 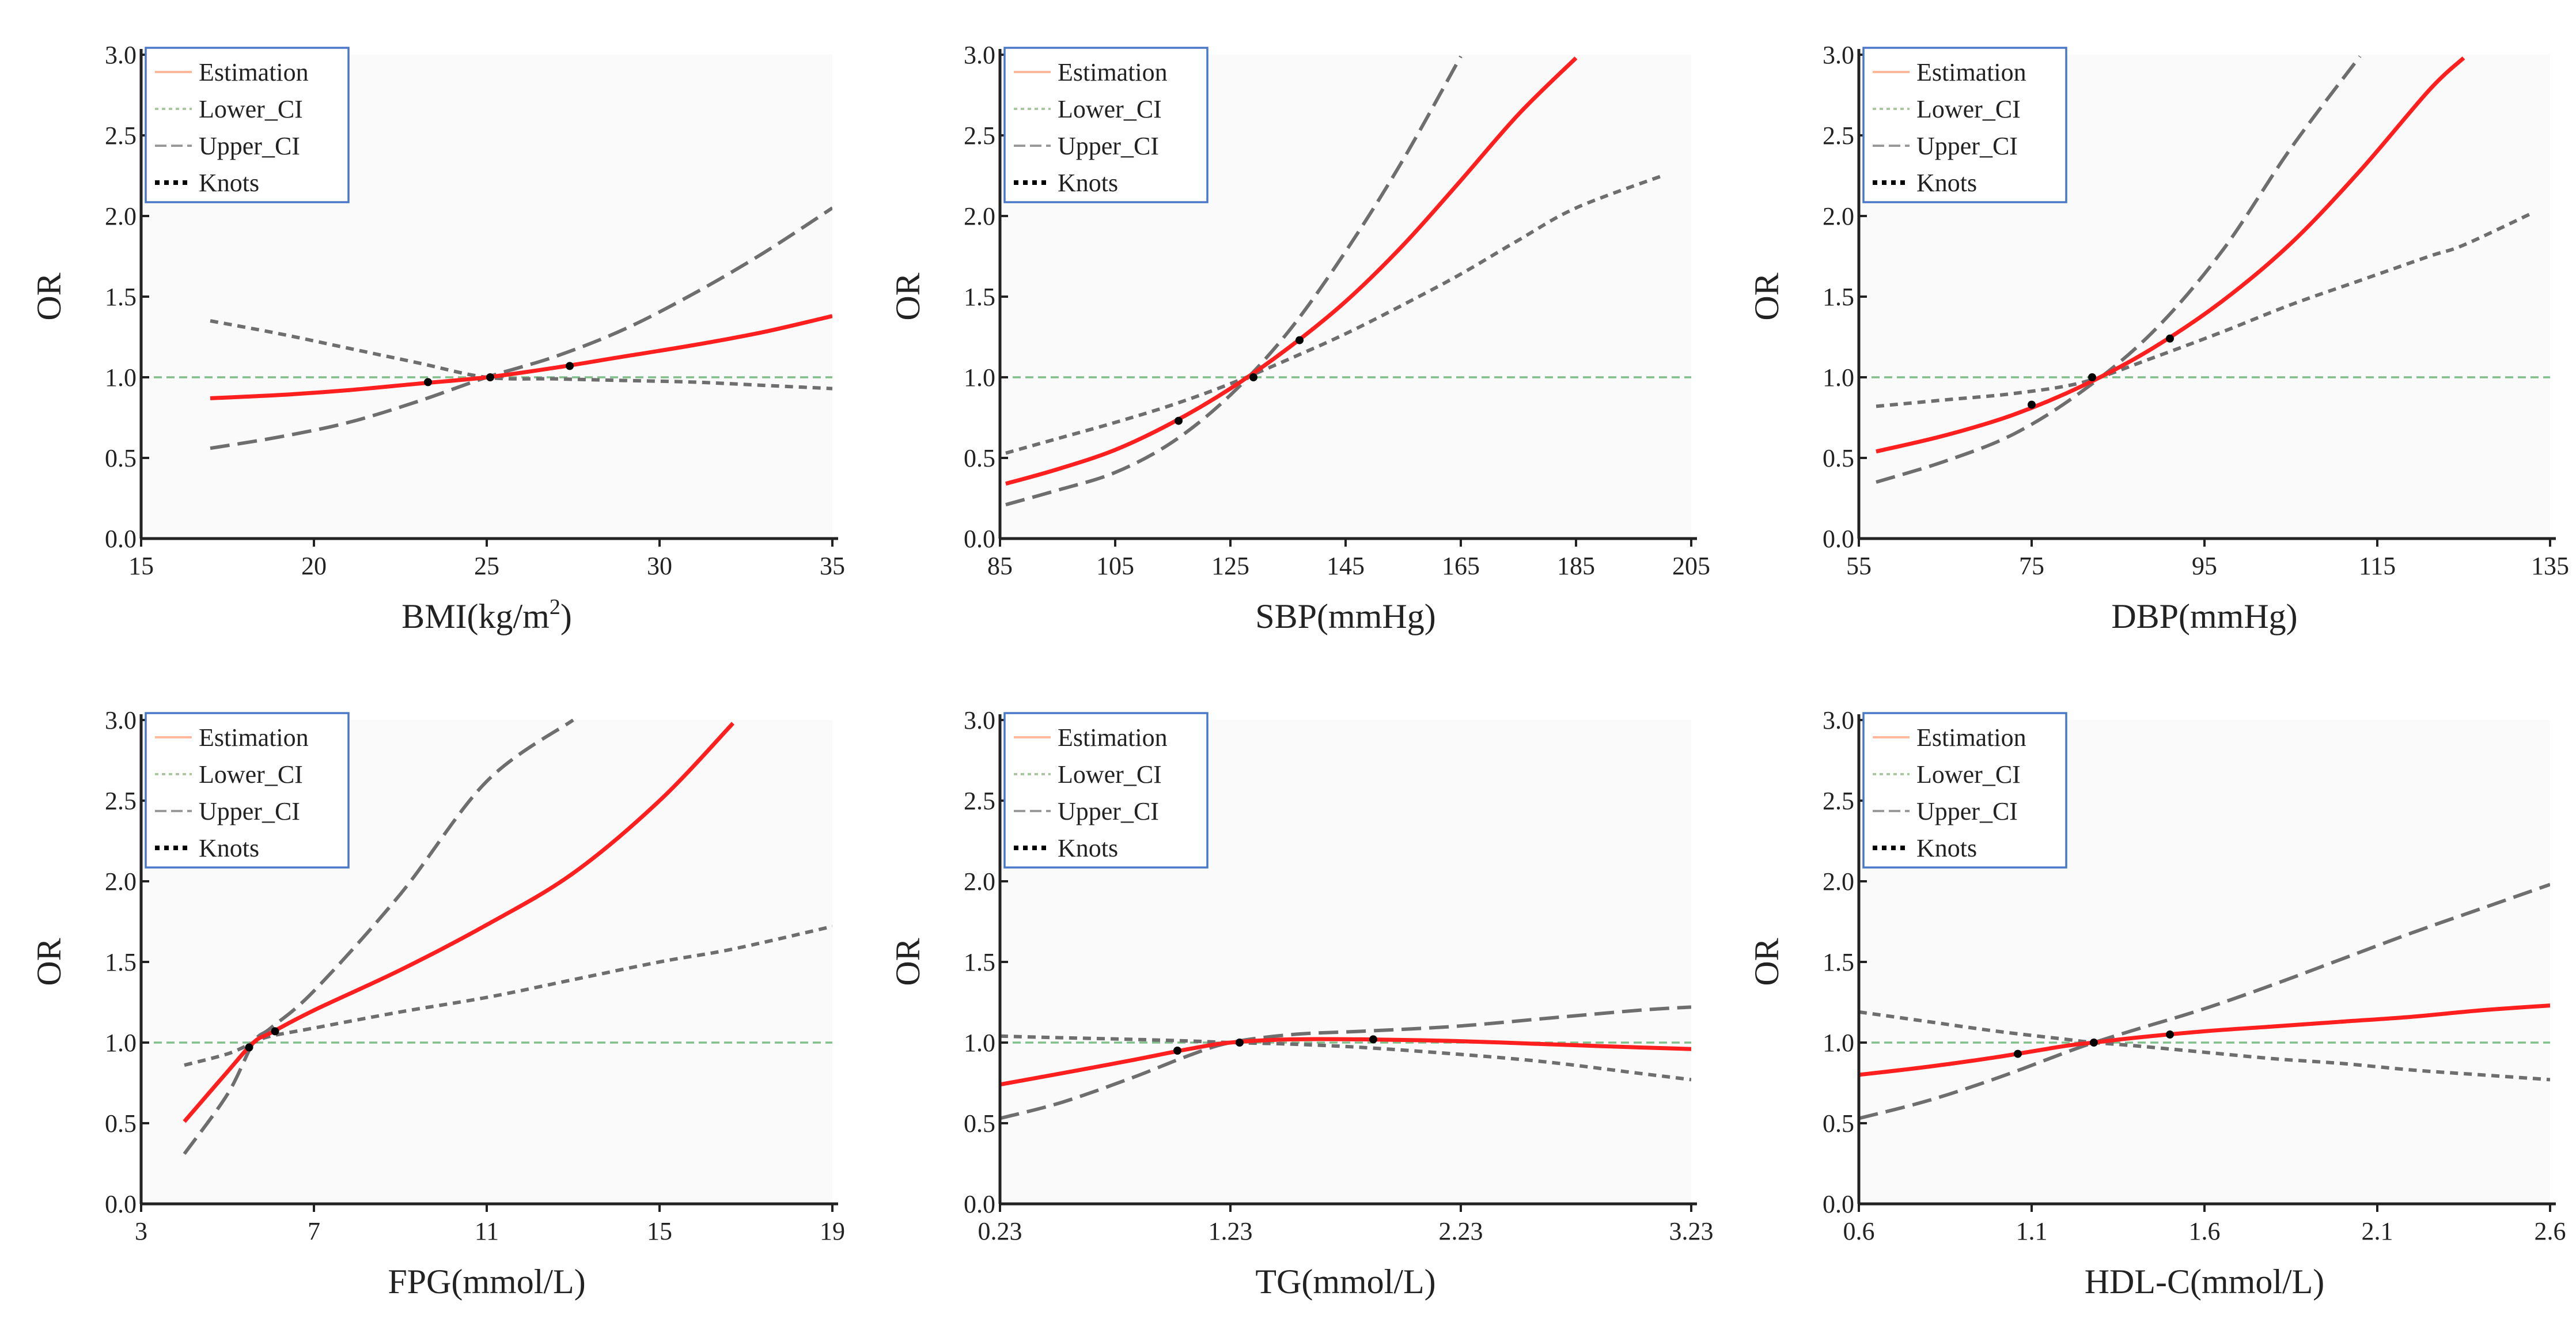 What do you see at coordinates (314, 566) in the screenshot?
I see `x-tick-label: 20` at bounding box center [314, 566].